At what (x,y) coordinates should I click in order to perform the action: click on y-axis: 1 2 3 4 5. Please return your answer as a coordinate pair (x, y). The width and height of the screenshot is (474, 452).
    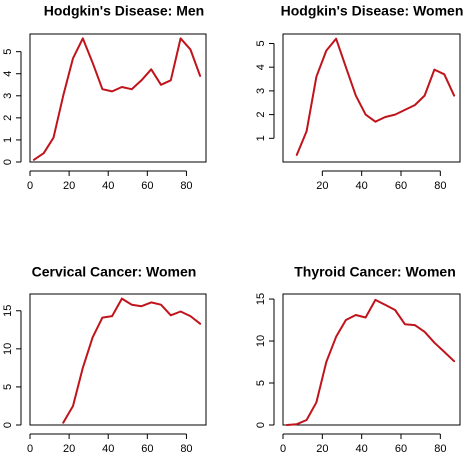
    Looking at the image, I should click on (265, 90).